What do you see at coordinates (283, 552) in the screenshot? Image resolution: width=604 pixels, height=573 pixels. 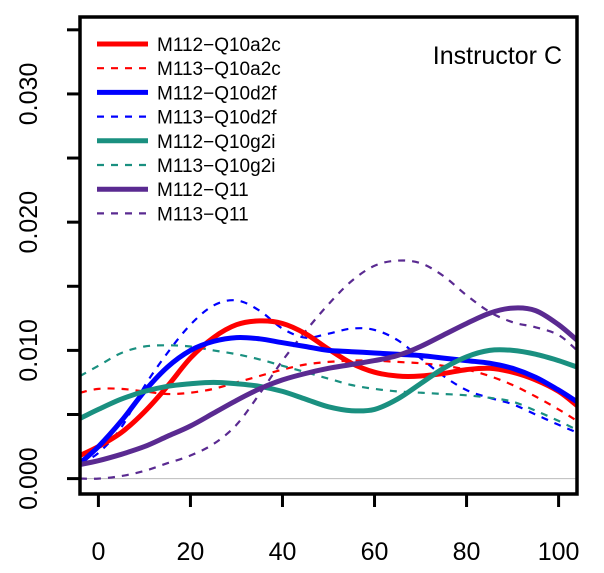 I see `x-tick-label: 40` at bounding box center [283, 552].